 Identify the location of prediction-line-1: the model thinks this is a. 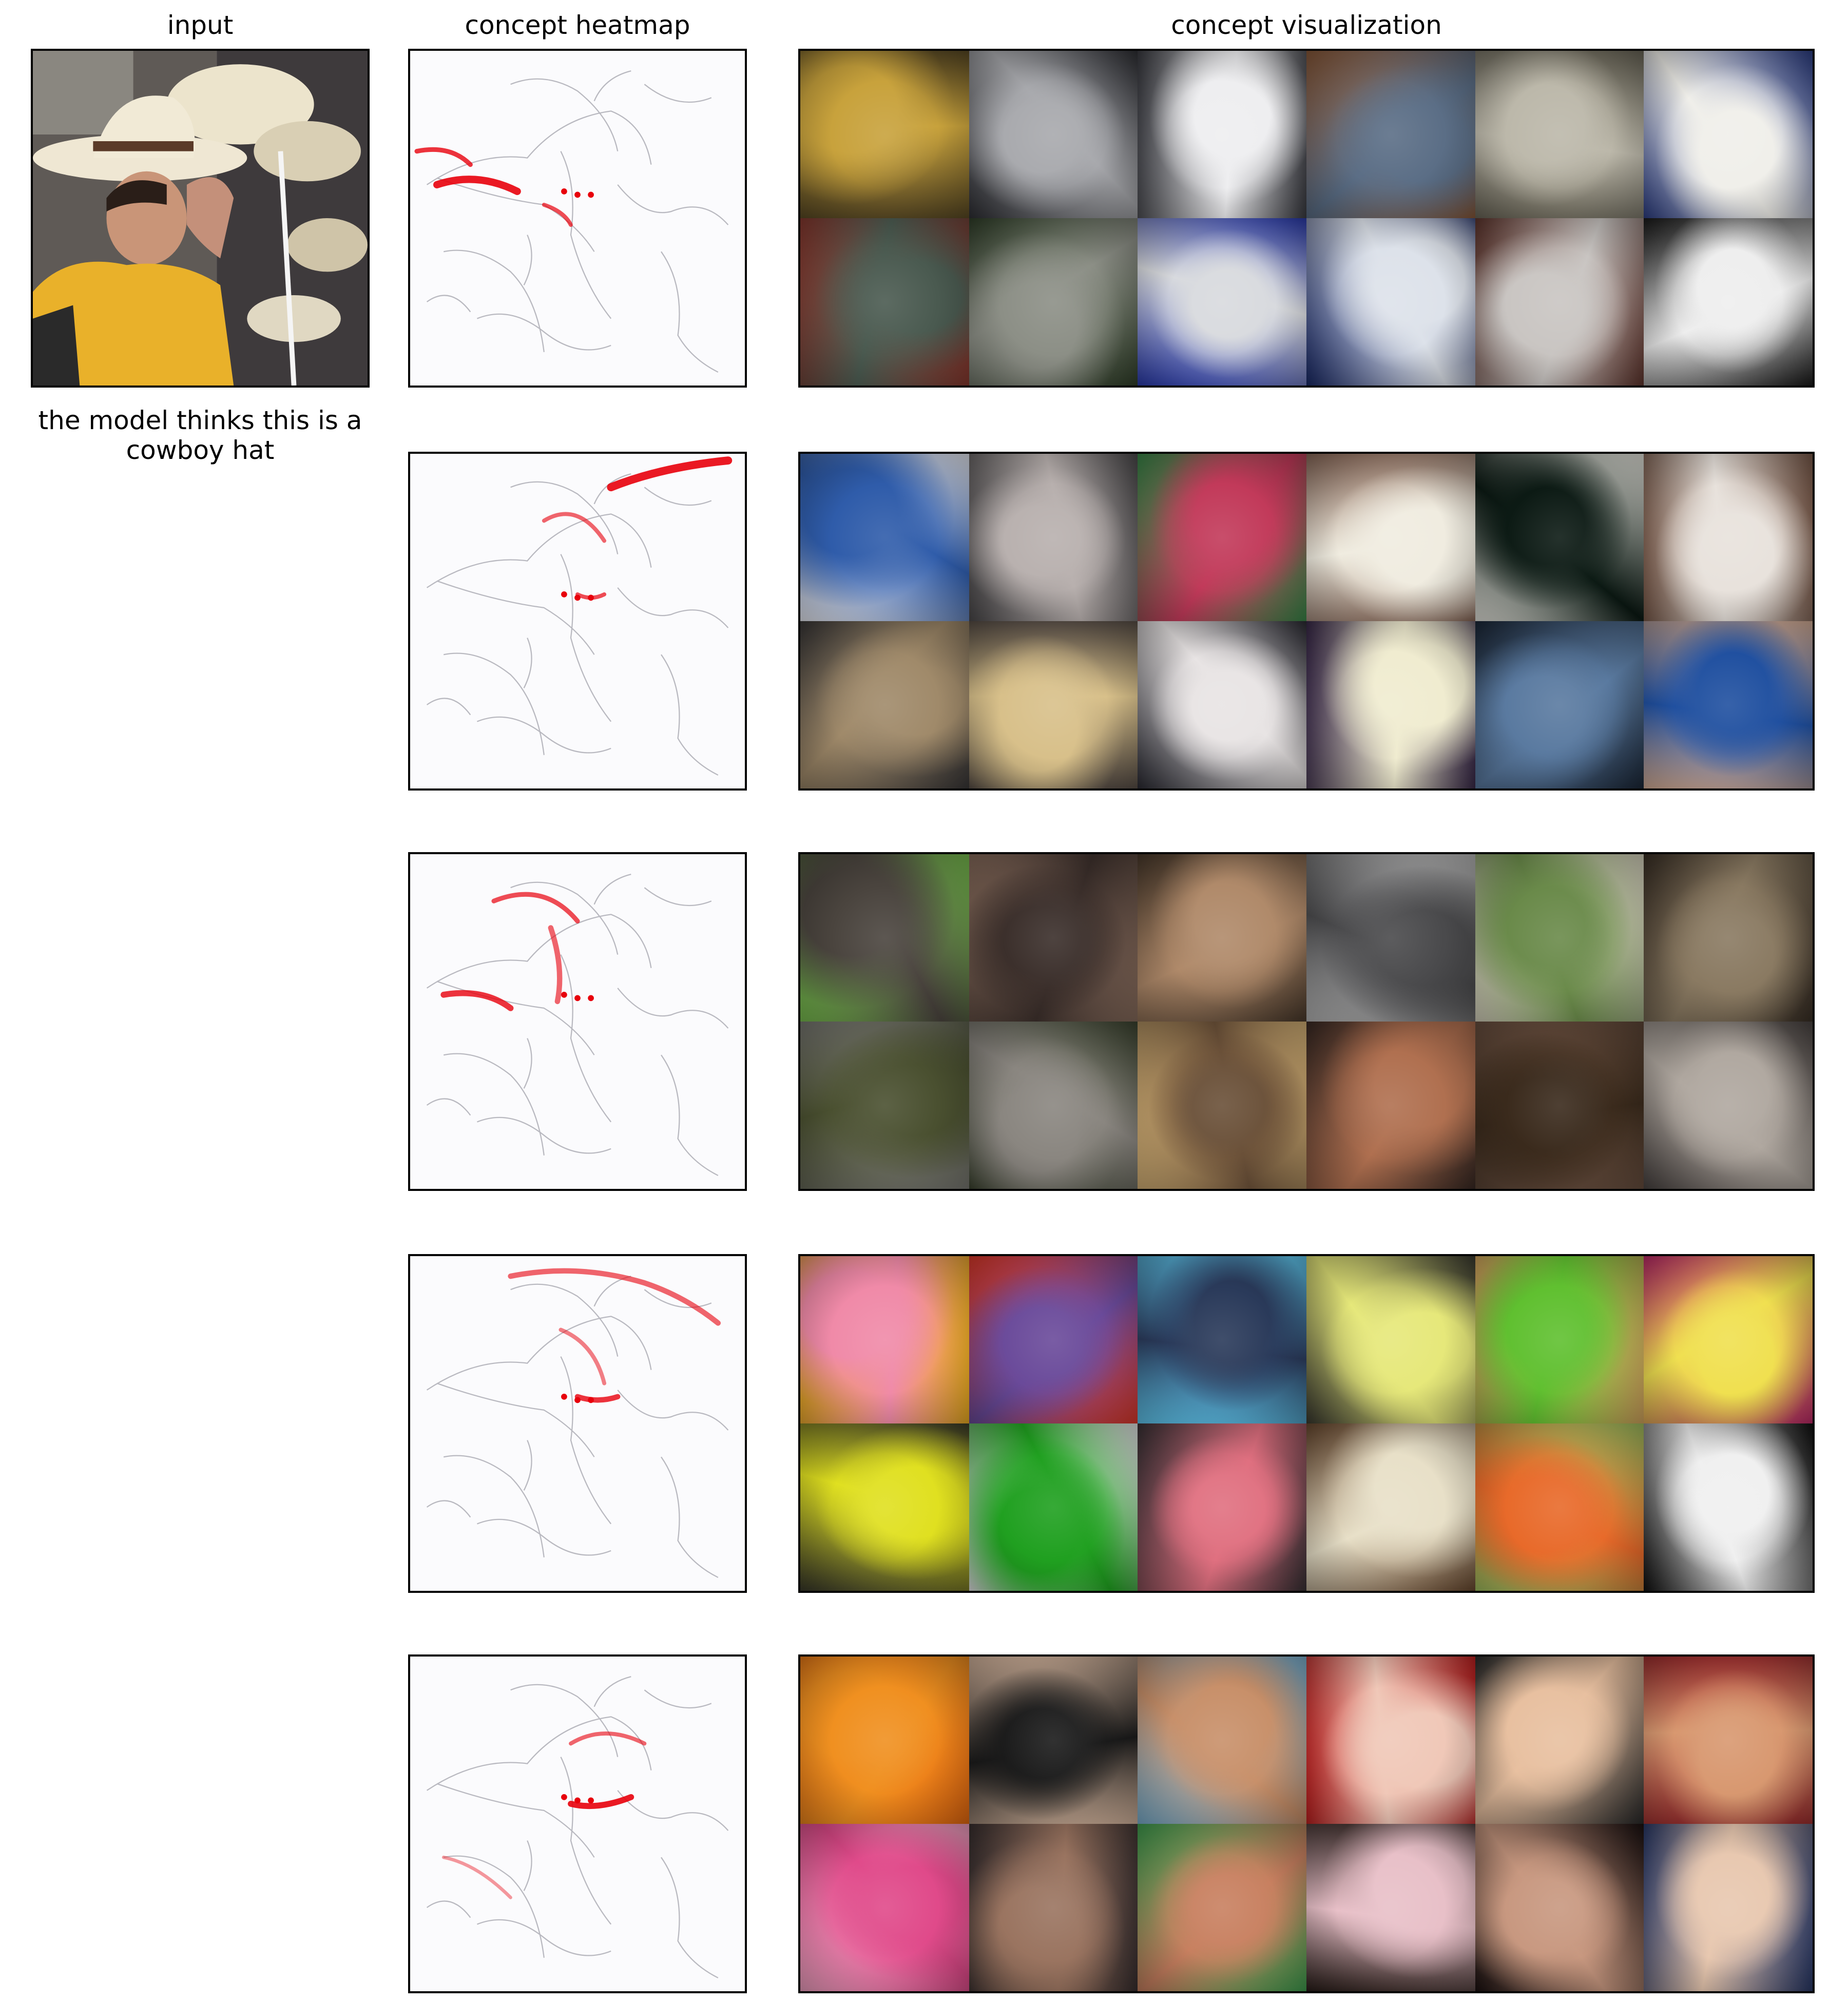
(200, 420).